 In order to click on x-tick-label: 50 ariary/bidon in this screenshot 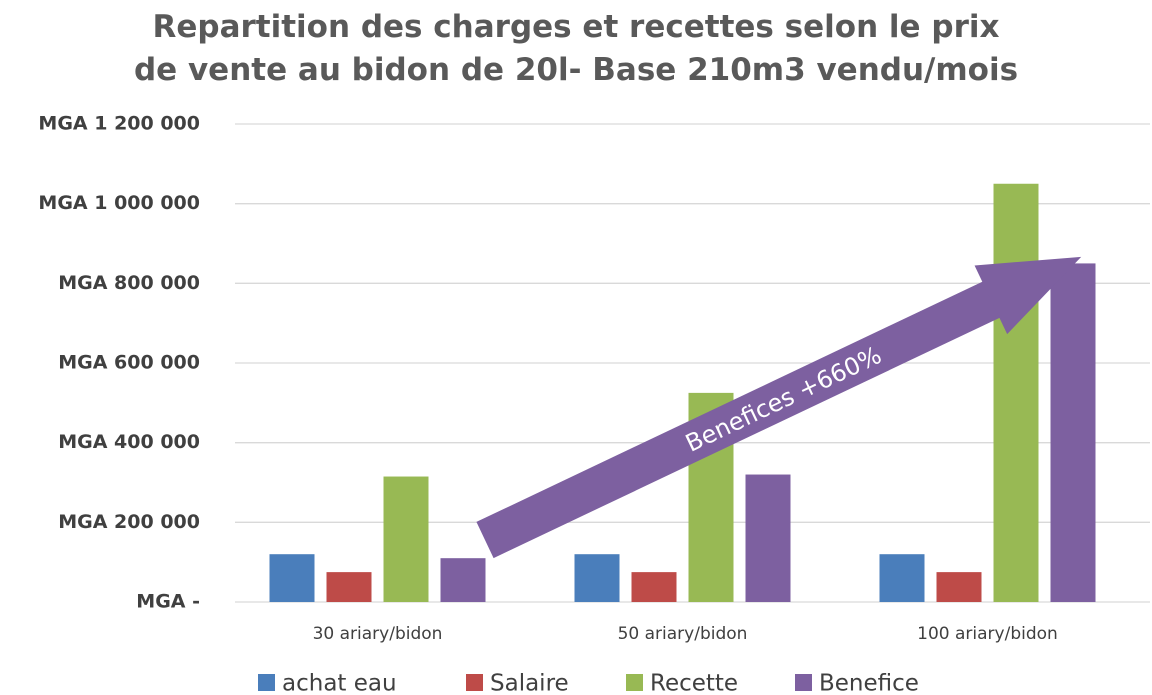, I will do `click(683, 634)`.